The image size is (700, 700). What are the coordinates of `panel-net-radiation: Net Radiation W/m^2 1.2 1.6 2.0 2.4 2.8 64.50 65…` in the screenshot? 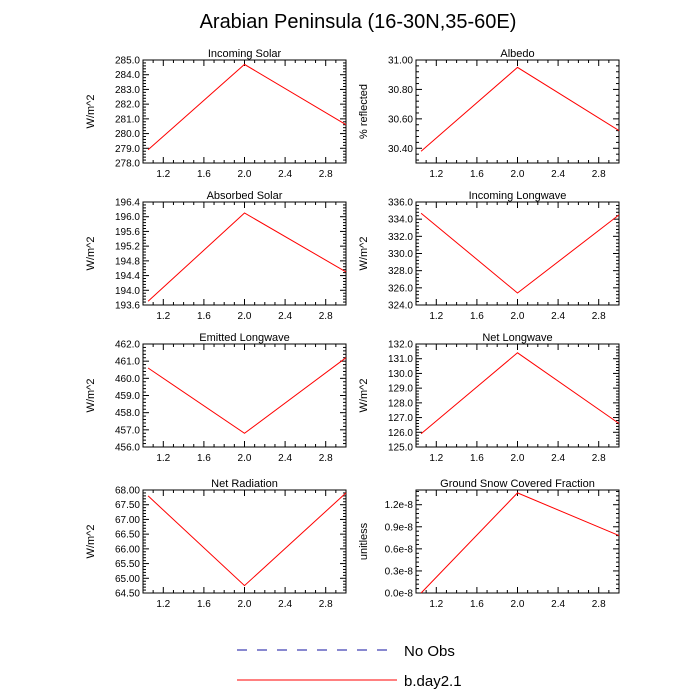 It's located at (216, 544).